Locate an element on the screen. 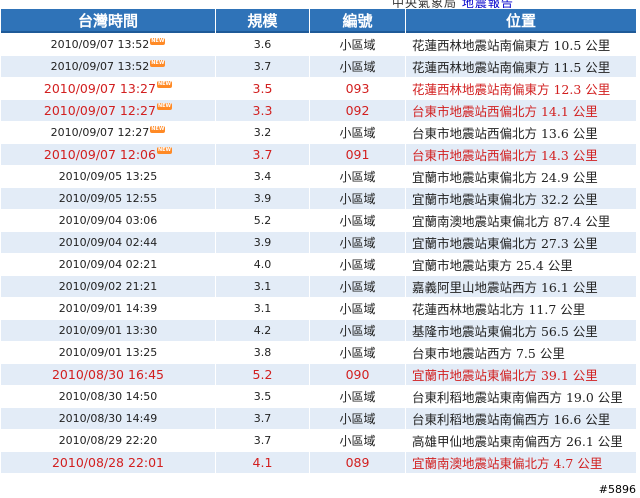  table-row: 2010/09/04 02:21 4.0 小區域 宜蘭市地震站東方 25.4 公里 is located at coordinates (318, 264).